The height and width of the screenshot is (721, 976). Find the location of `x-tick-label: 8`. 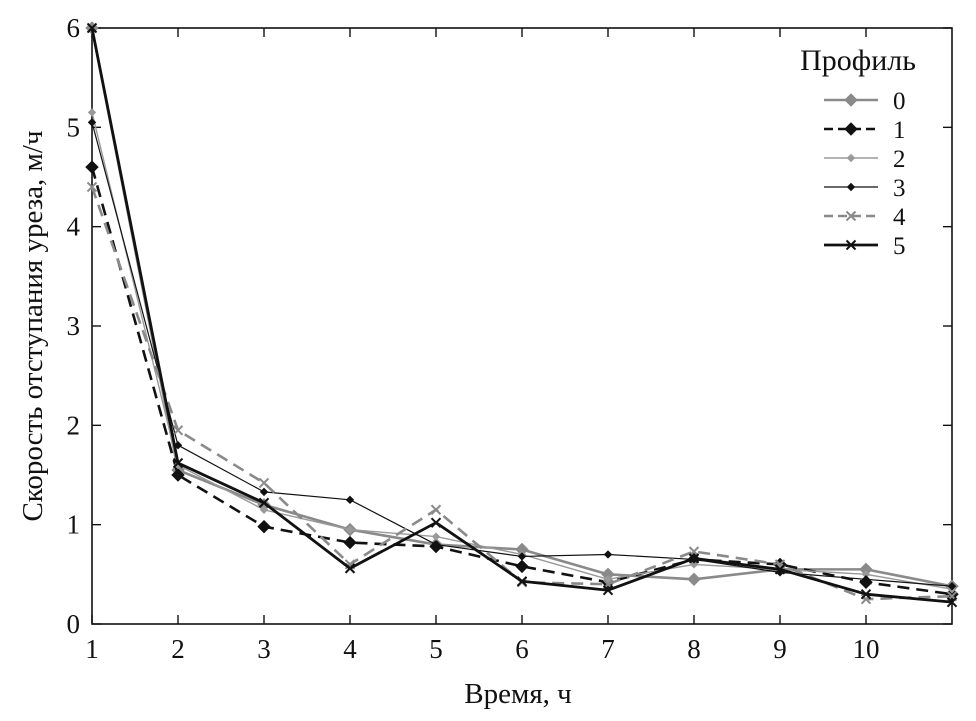

x-tick-label: 8 is located at coordinates (694, 649).